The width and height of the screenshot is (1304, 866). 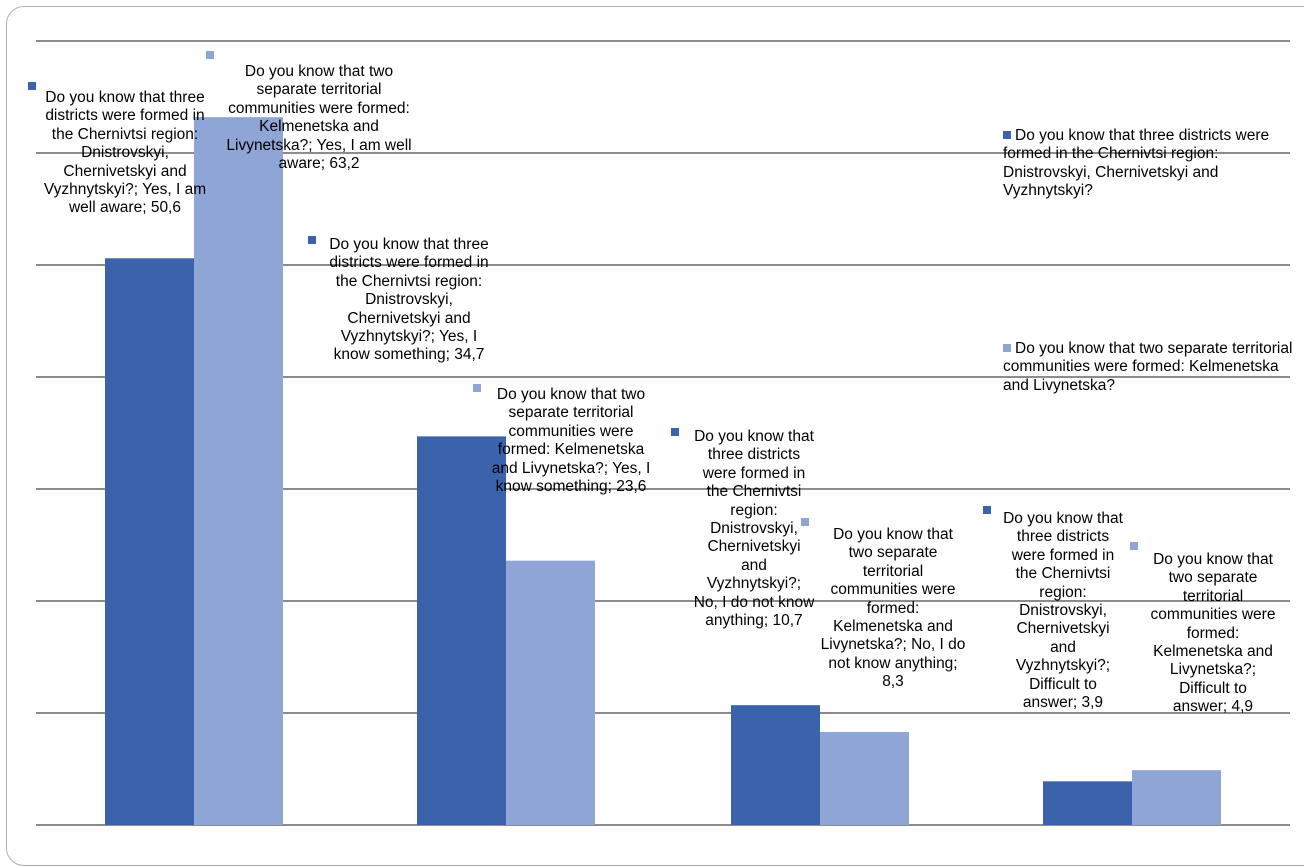 What do you see at coordinates (149, 541) in the screenshot?
I see `bar-series1-cat1` at bounding box center [149, 541].